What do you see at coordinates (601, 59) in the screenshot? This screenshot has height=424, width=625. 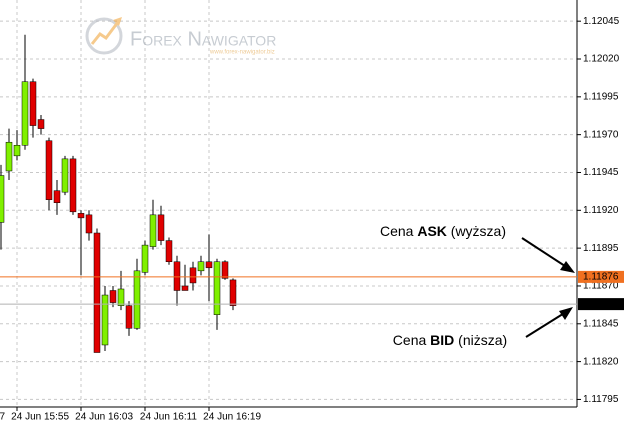 I see `y-tick-label: 1.12020` at bounding box center [601, 59].